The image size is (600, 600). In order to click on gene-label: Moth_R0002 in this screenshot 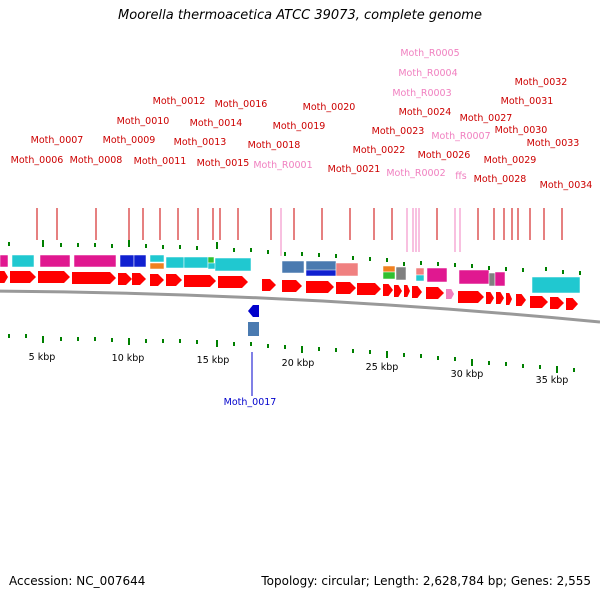, I will do `click(415, 173)`.